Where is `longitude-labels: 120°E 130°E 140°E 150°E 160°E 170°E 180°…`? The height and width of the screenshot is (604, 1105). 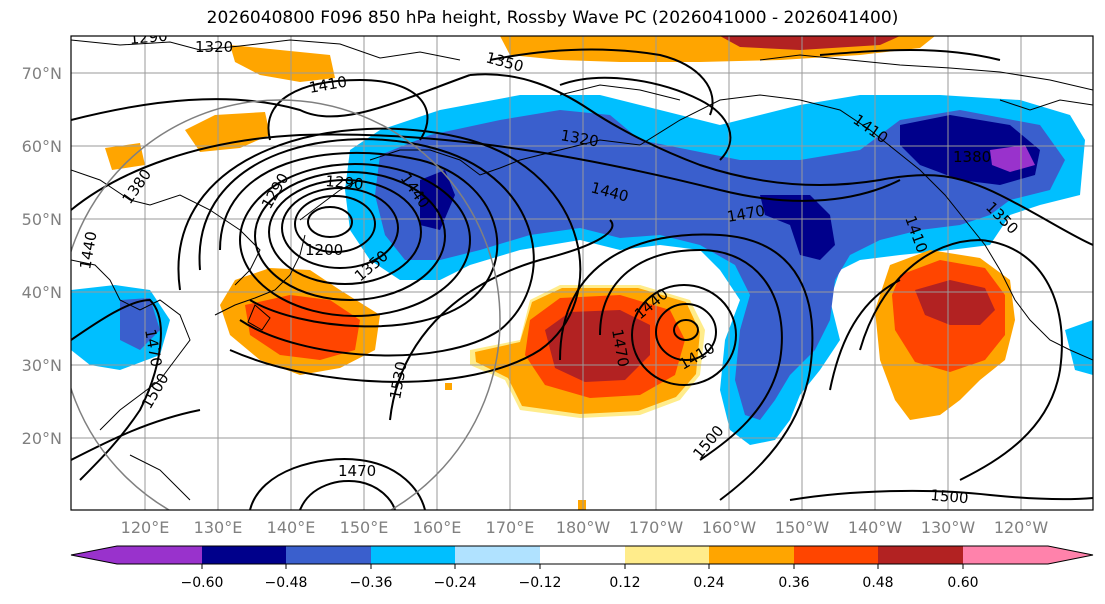
longitude-labels: 120°E 130°E 140°E 150°E 160°E 170°E 180°… is located at coordinates (585, 527).